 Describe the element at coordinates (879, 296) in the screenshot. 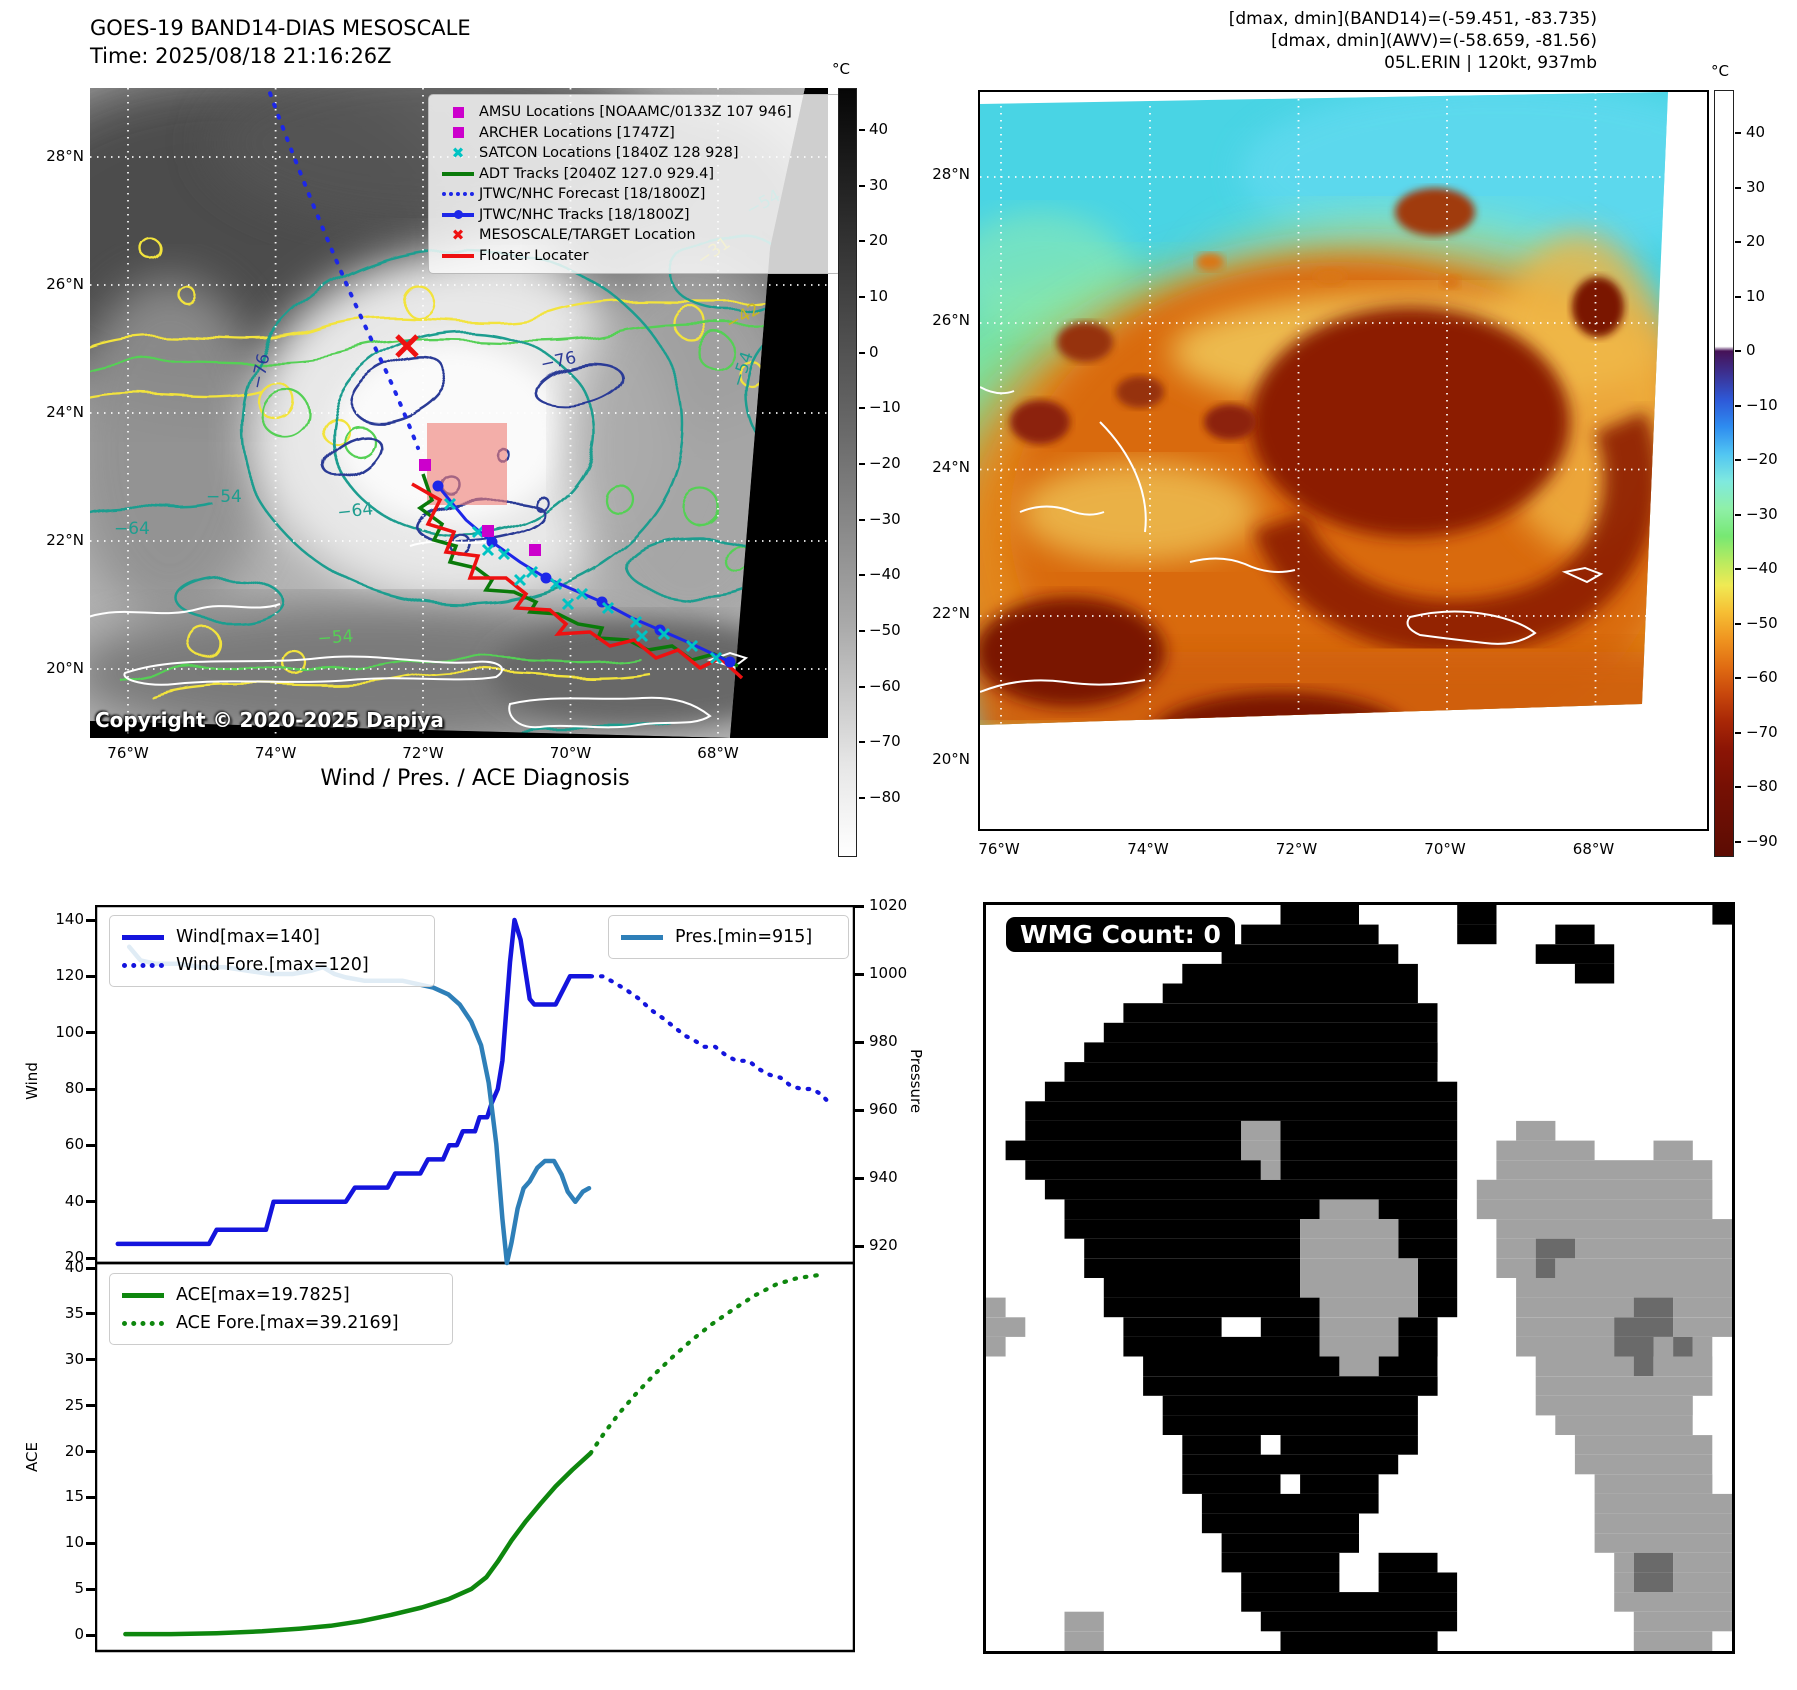

I see `band14-colorbar-tick: 10` at that location.